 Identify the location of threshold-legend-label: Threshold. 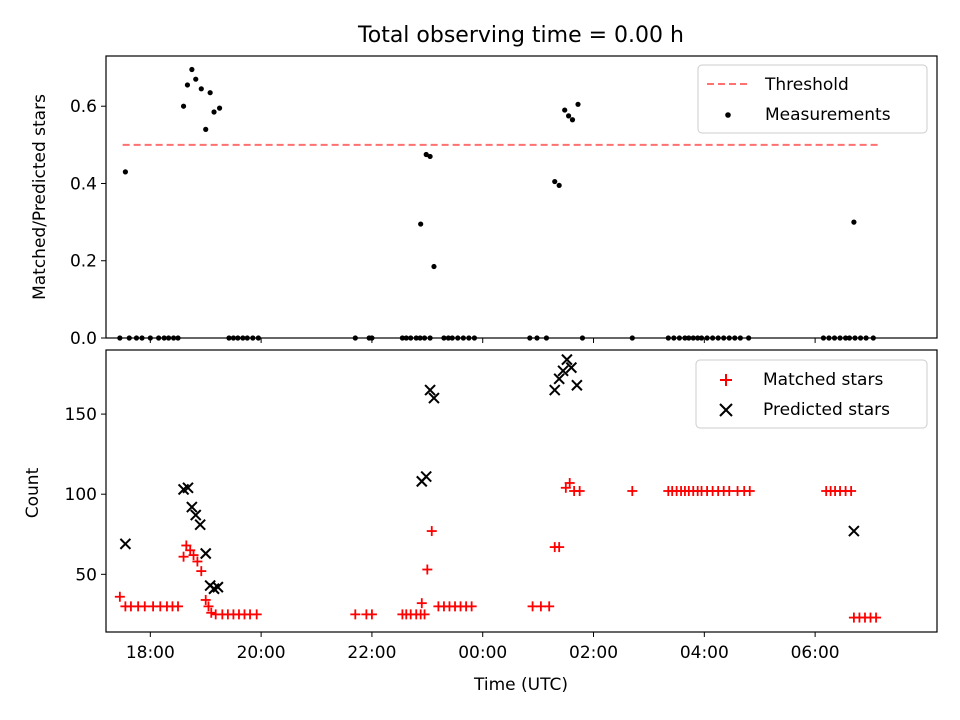
(806, 85).